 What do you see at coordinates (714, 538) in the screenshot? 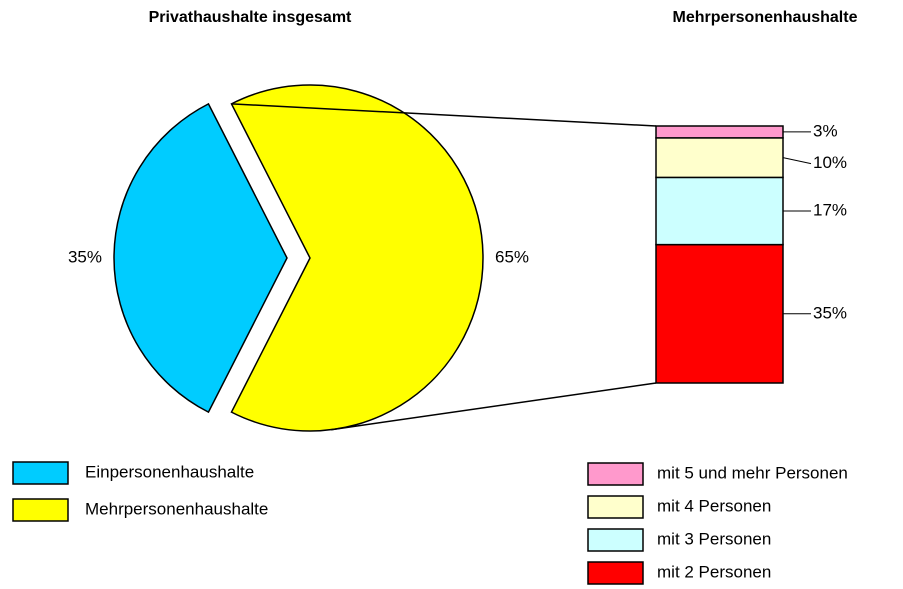
I see `legend-label: mit 3 Personen` at bounding box center [714, 538].